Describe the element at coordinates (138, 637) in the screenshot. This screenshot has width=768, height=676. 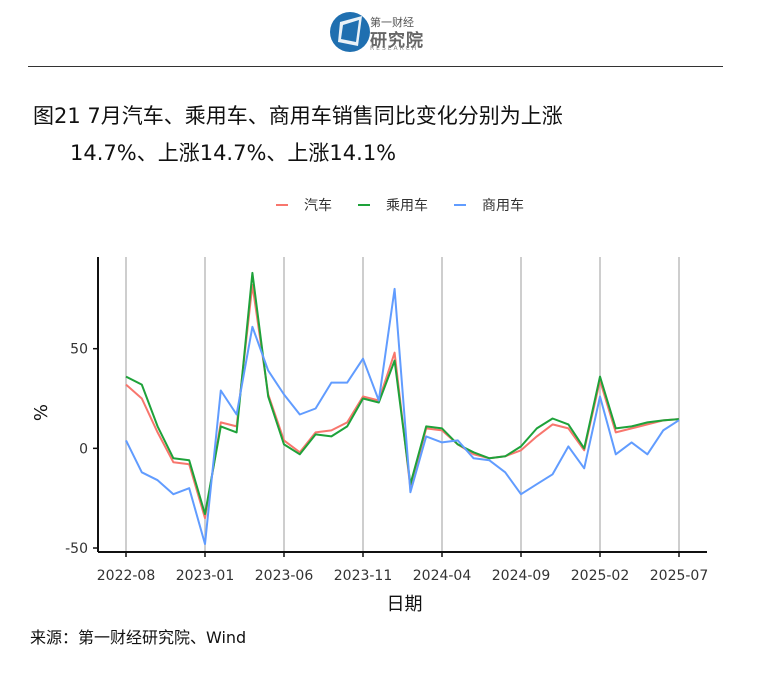
I see `source-note: 来源：第一财经研究院、Wind` at that location.